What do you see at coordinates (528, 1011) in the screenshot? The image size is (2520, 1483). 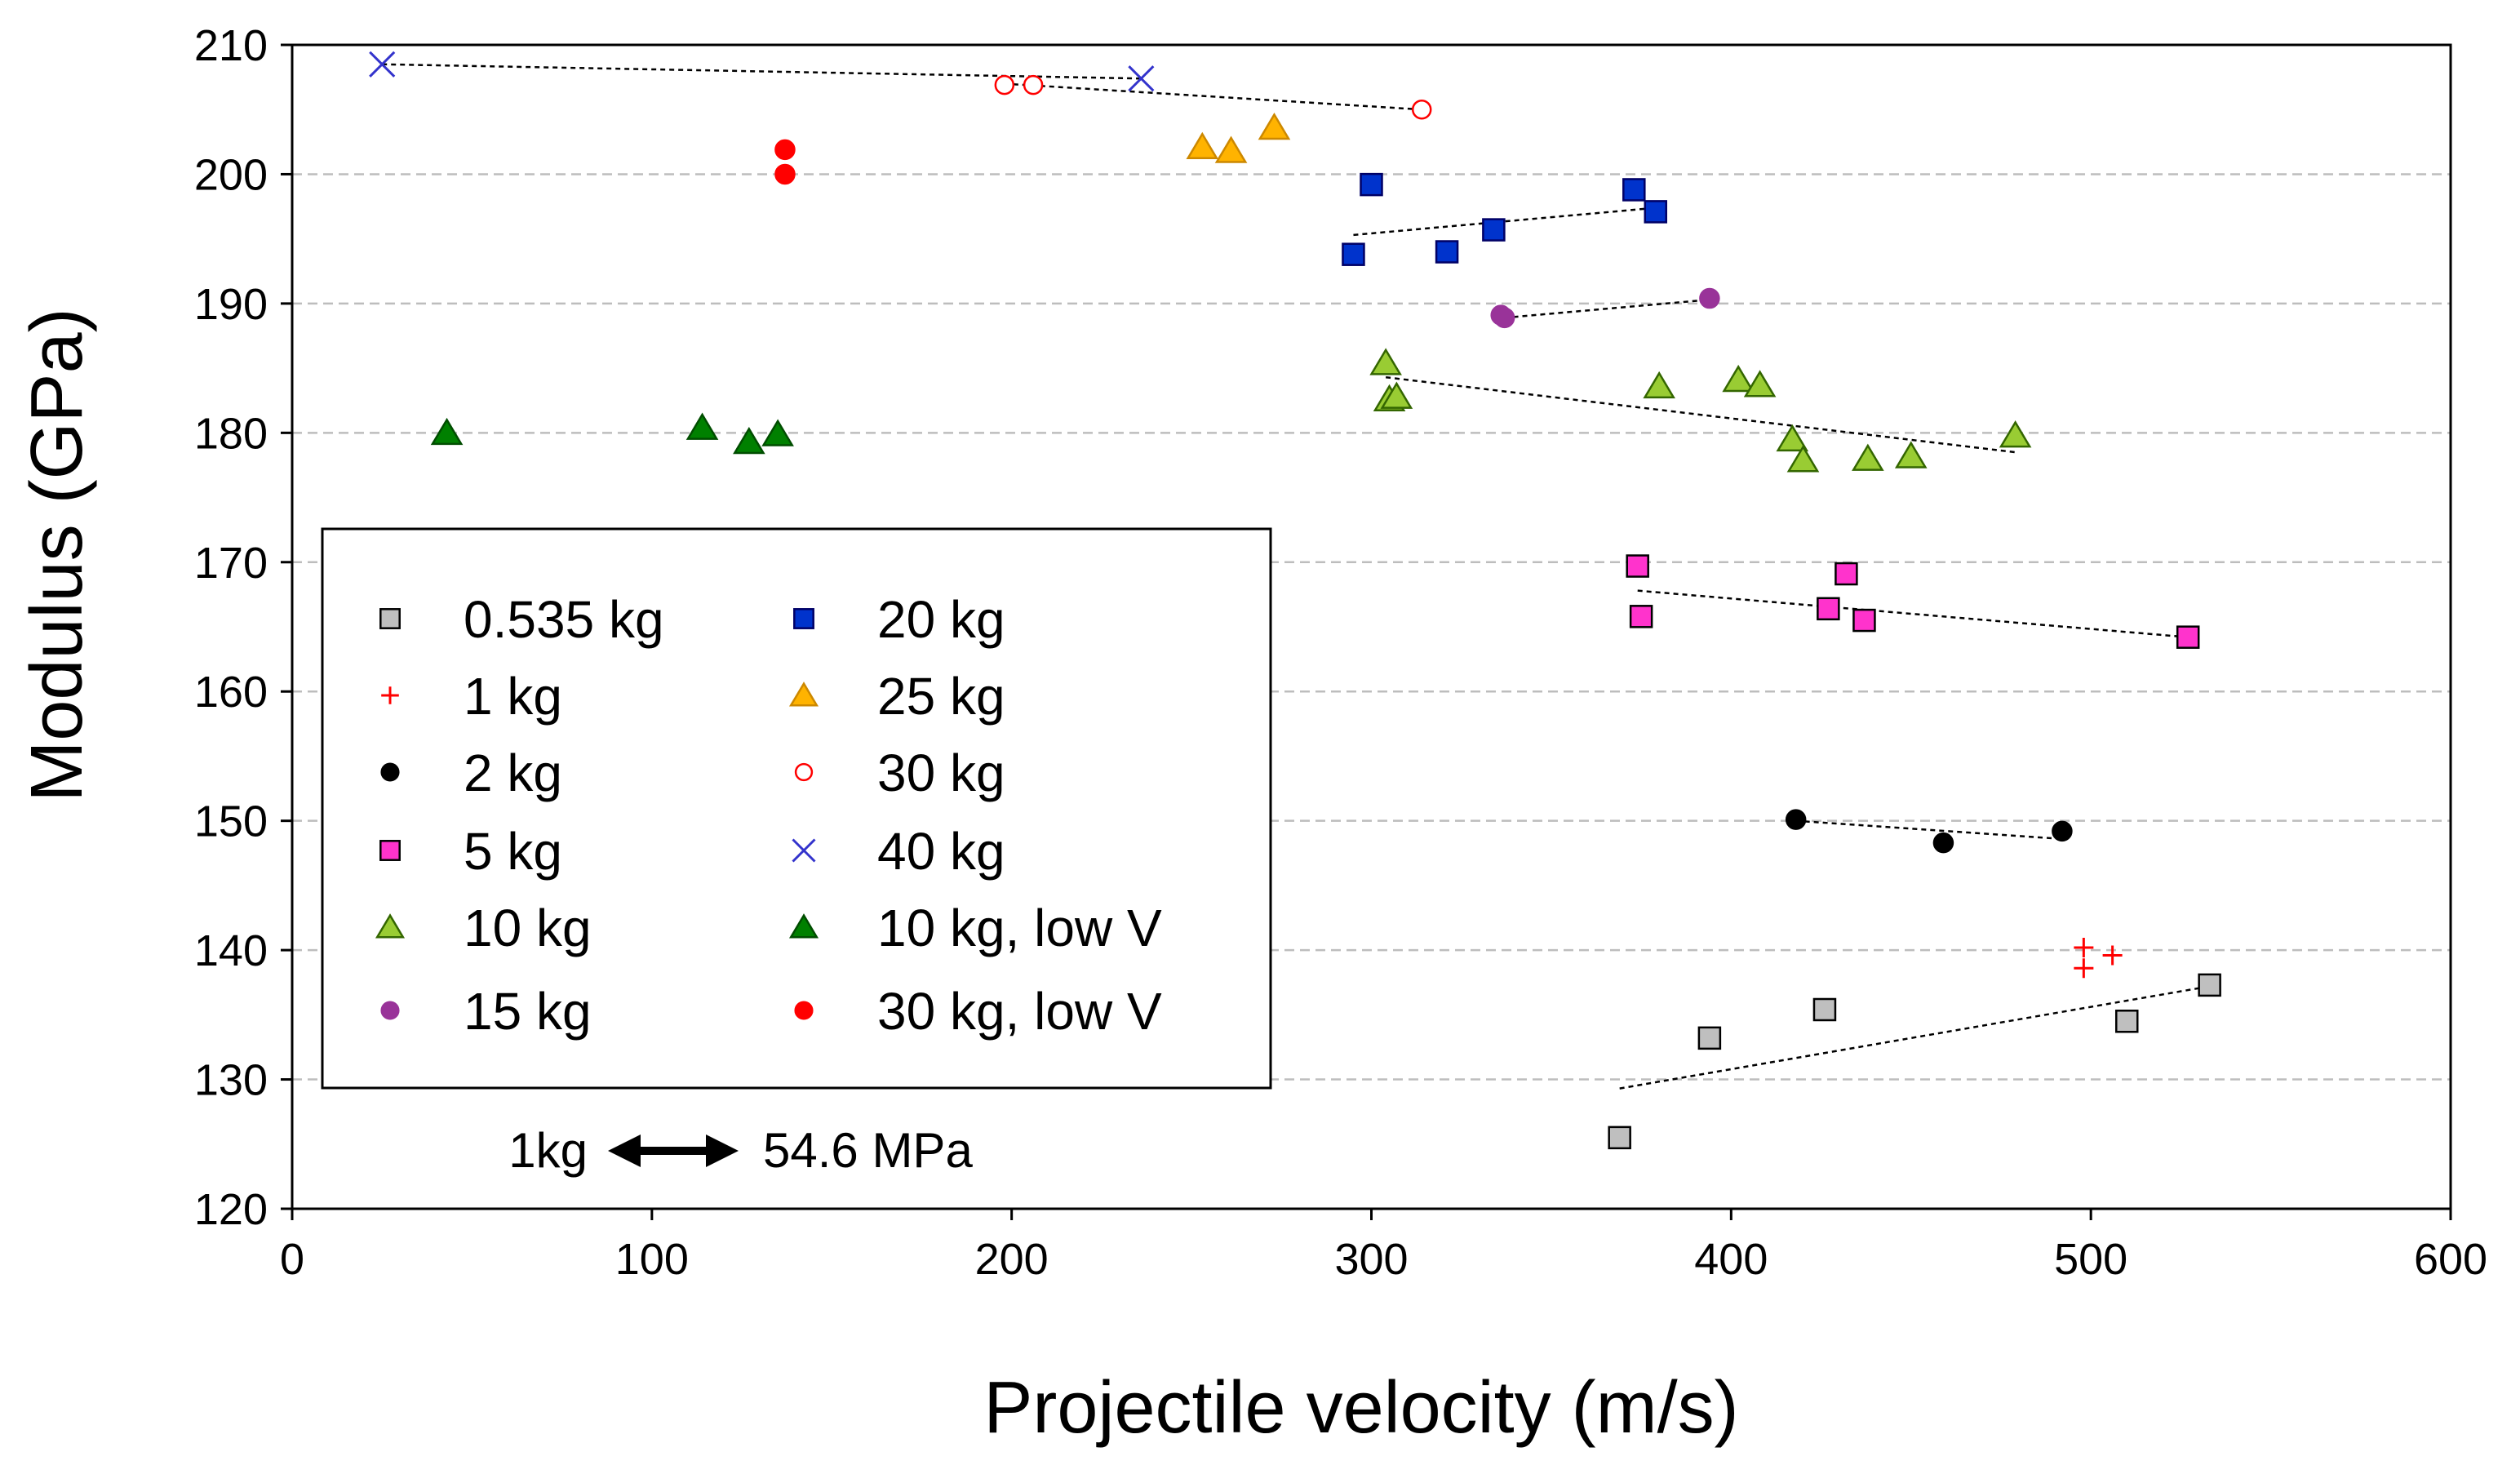 I see `legend-label: 15 kg` at bounding box center [528, 1011].